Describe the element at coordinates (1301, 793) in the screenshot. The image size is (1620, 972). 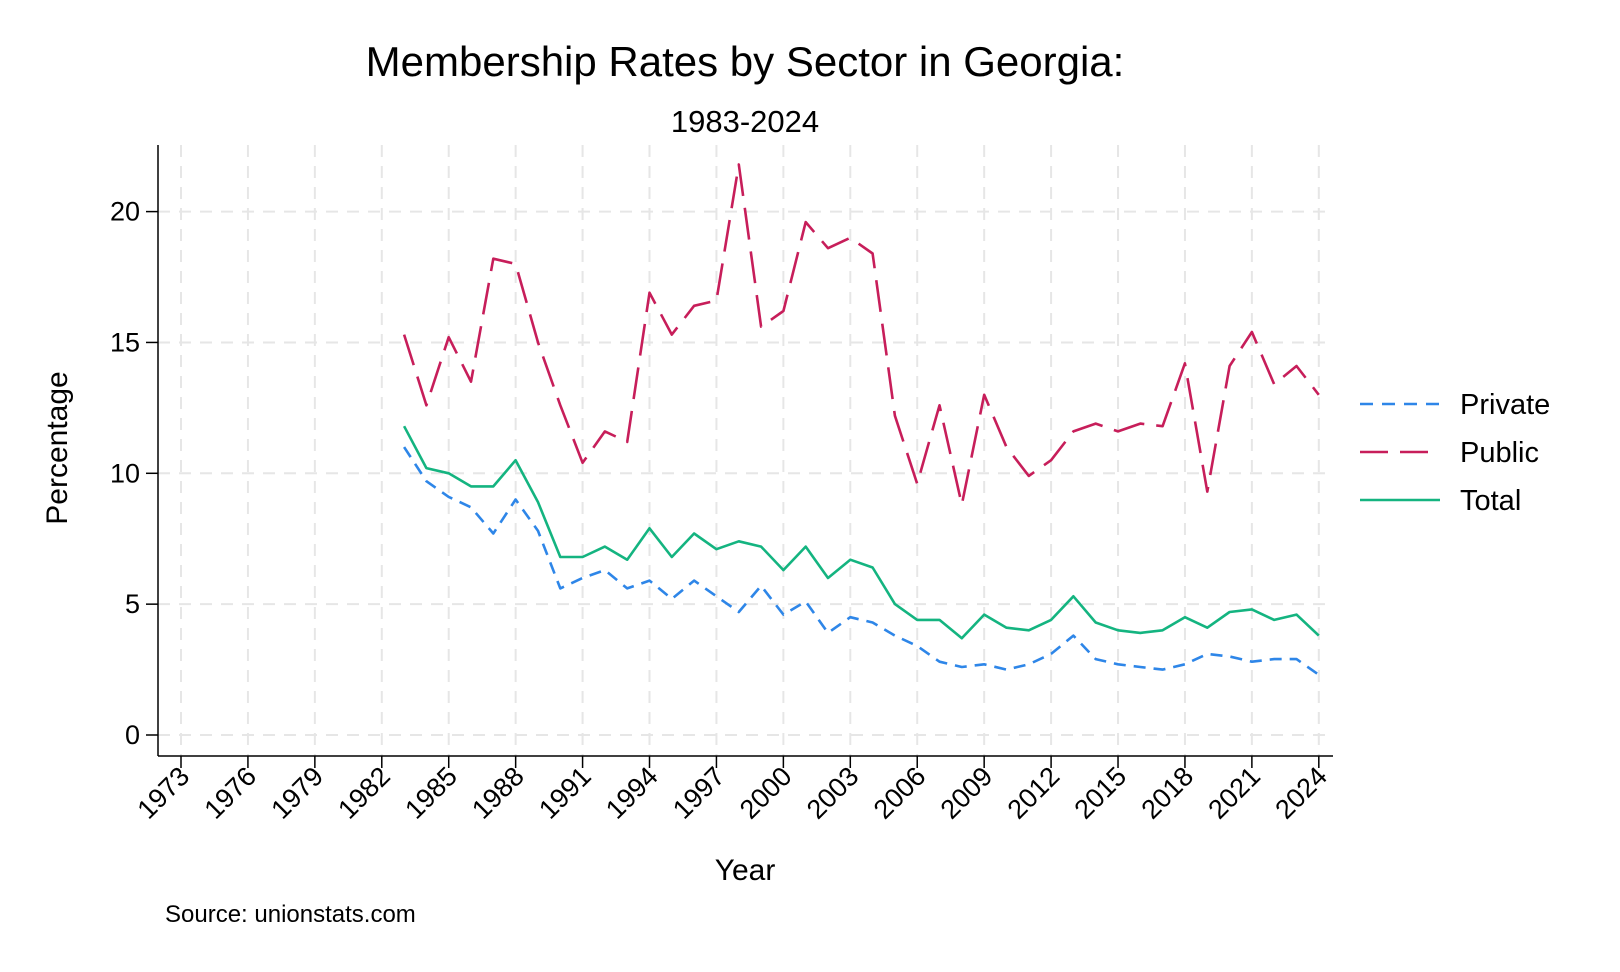
I see `x-tick-label: 2024` at that location.